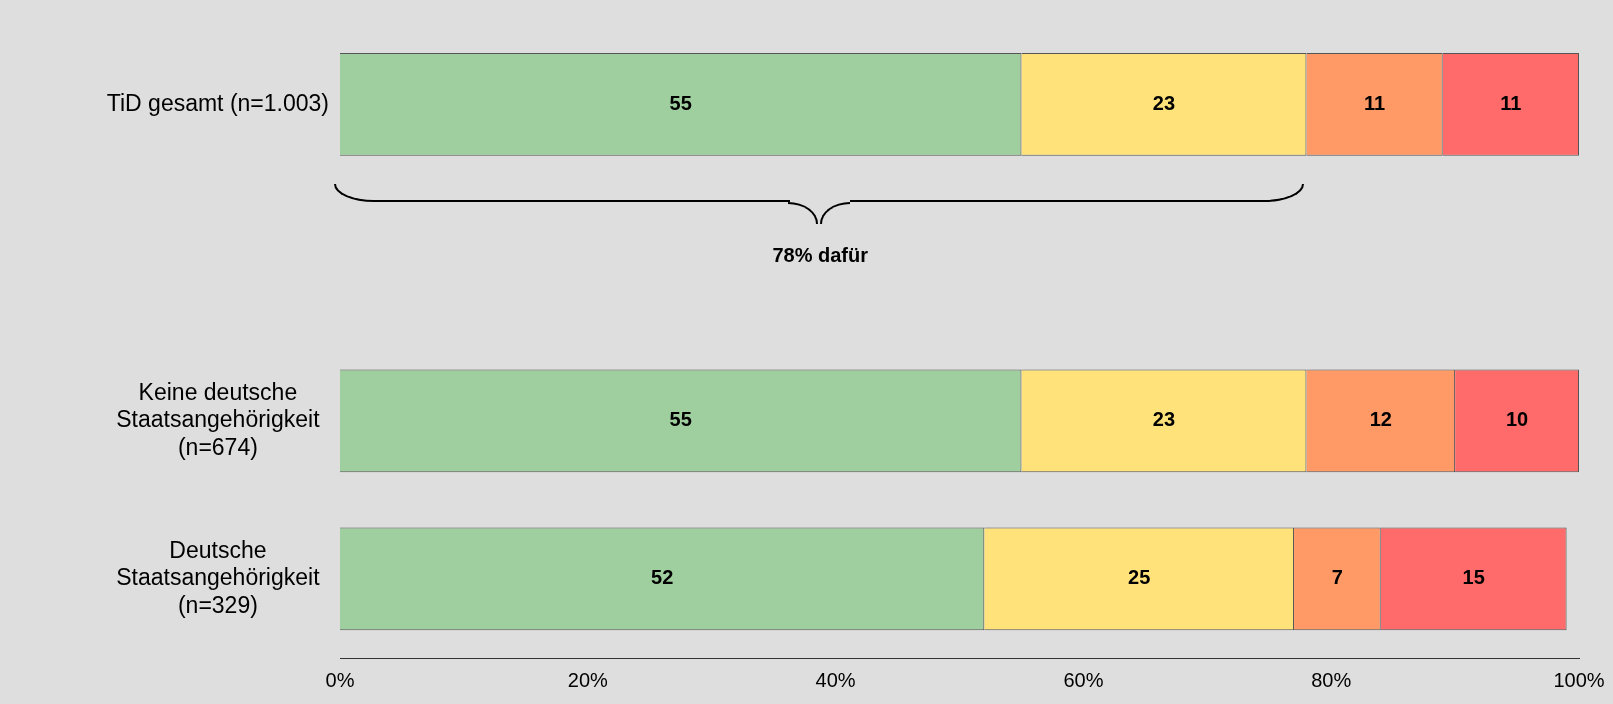 The image size is (1613, 704). Describe the element at coordinates (588, 679) in the screenshot. I see `x-tick-label: 20%` at that location.